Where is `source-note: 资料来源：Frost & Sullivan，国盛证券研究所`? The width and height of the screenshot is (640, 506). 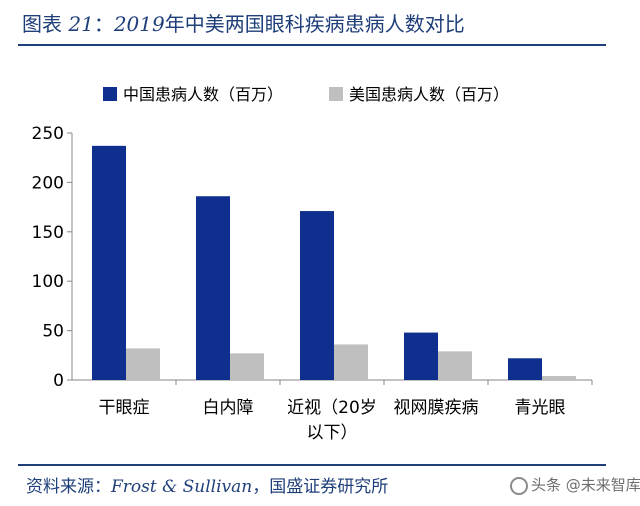
source-note: 资料来源：Frost & Sullivan，国盛证券研究所 is located at coordinates (207, 484).